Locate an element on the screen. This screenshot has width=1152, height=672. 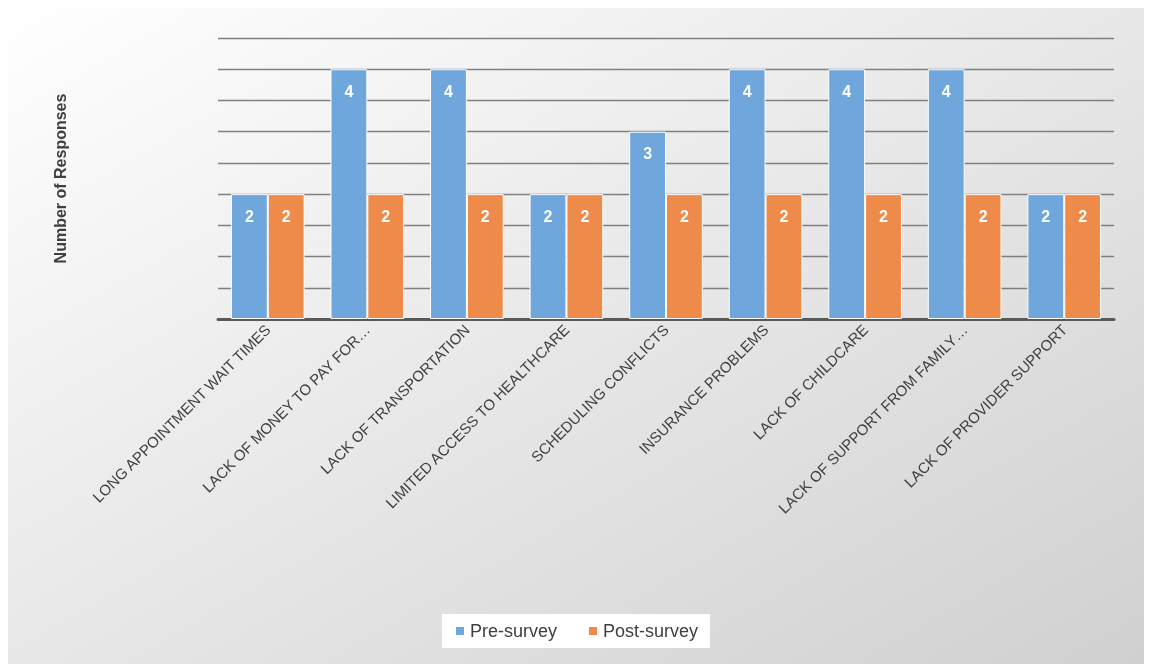
legend-label: Post-survey is located at coordinates (651, 631).